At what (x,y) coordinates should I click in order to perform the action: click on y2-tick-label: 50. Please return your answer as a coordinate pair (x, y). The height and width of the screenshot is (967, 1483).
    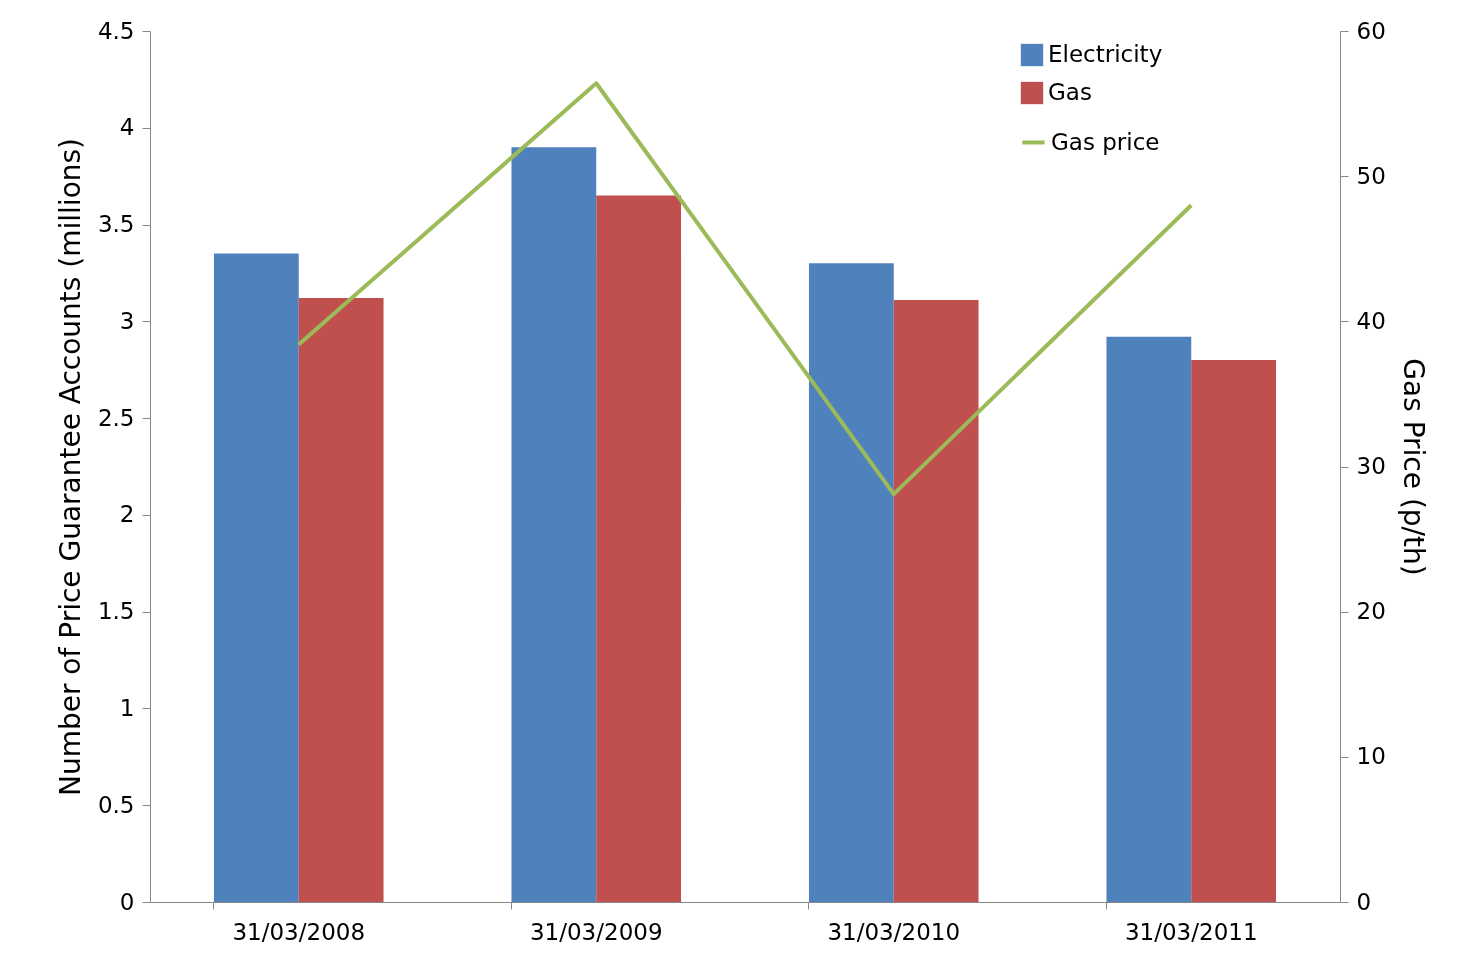
    Looking at the image, I should click on (1371, 175).